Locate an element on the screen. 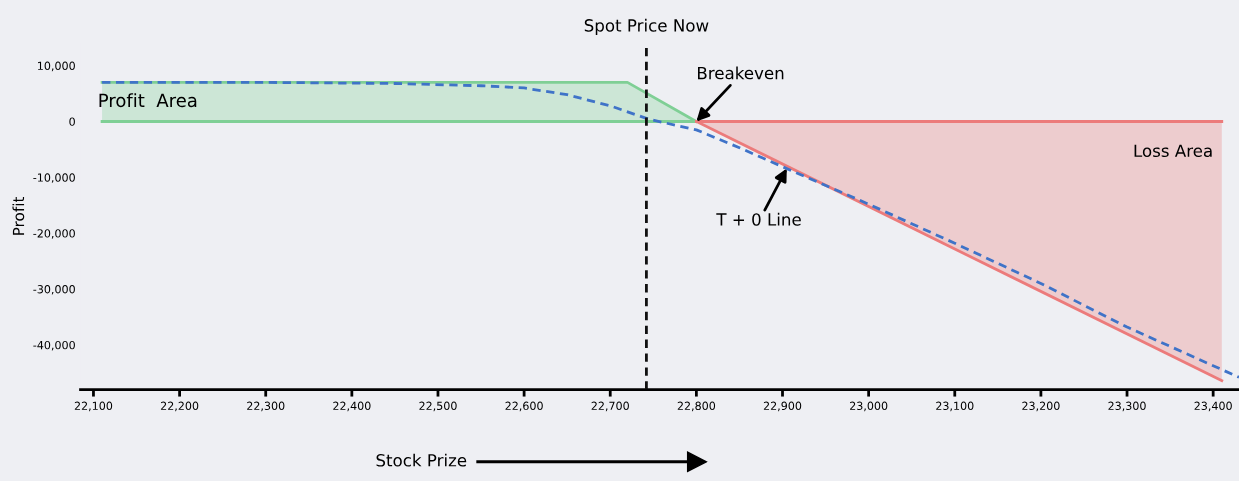  x-tick-label: 22,500 is located at coordinates (438, 406).